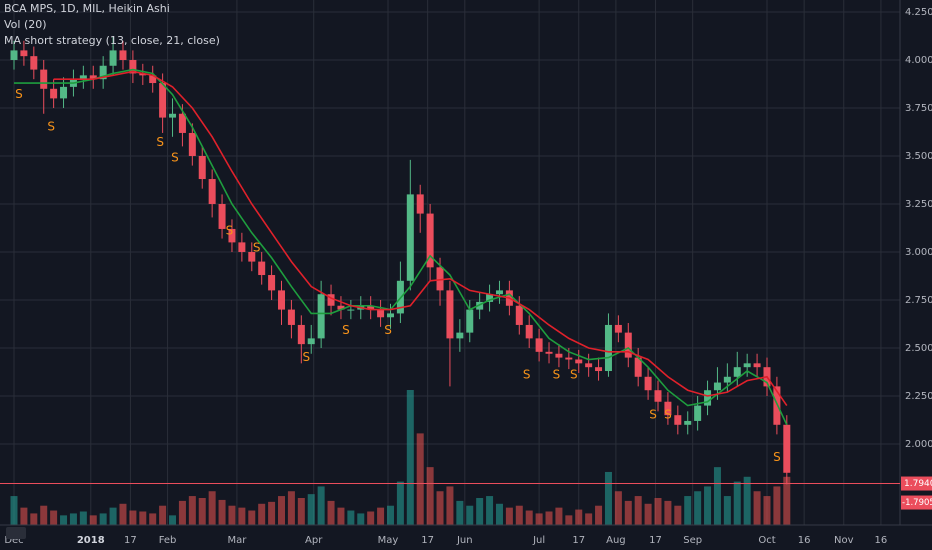  I want to click on x-tick-label: Nov, so click(844, 540).